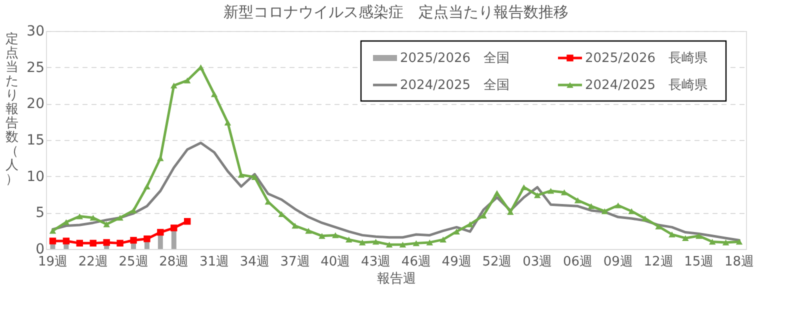 Image resolution: width=787 pixels, height=325 pixels. I want to click on x-tick-label: 43週, so click(376, 262).